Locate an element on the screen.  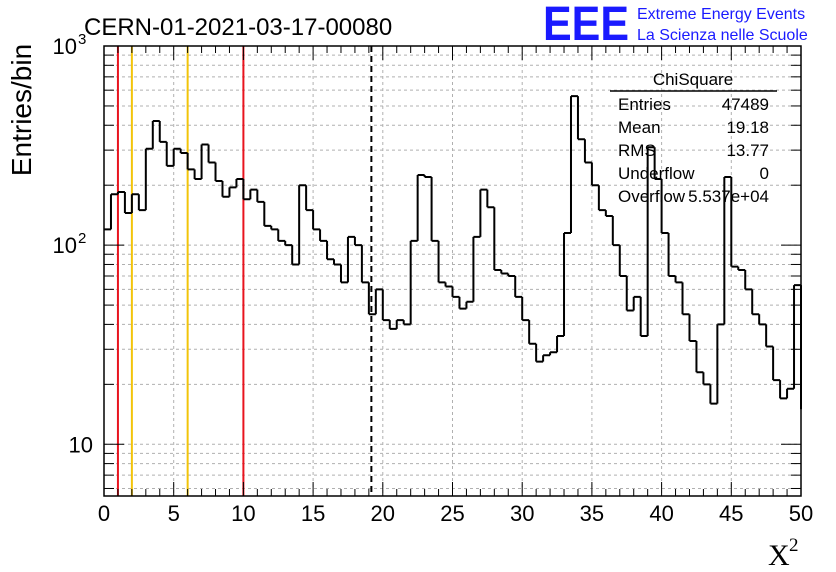
stats-value-rms: 13.77 is located at coordinates (747, 150).